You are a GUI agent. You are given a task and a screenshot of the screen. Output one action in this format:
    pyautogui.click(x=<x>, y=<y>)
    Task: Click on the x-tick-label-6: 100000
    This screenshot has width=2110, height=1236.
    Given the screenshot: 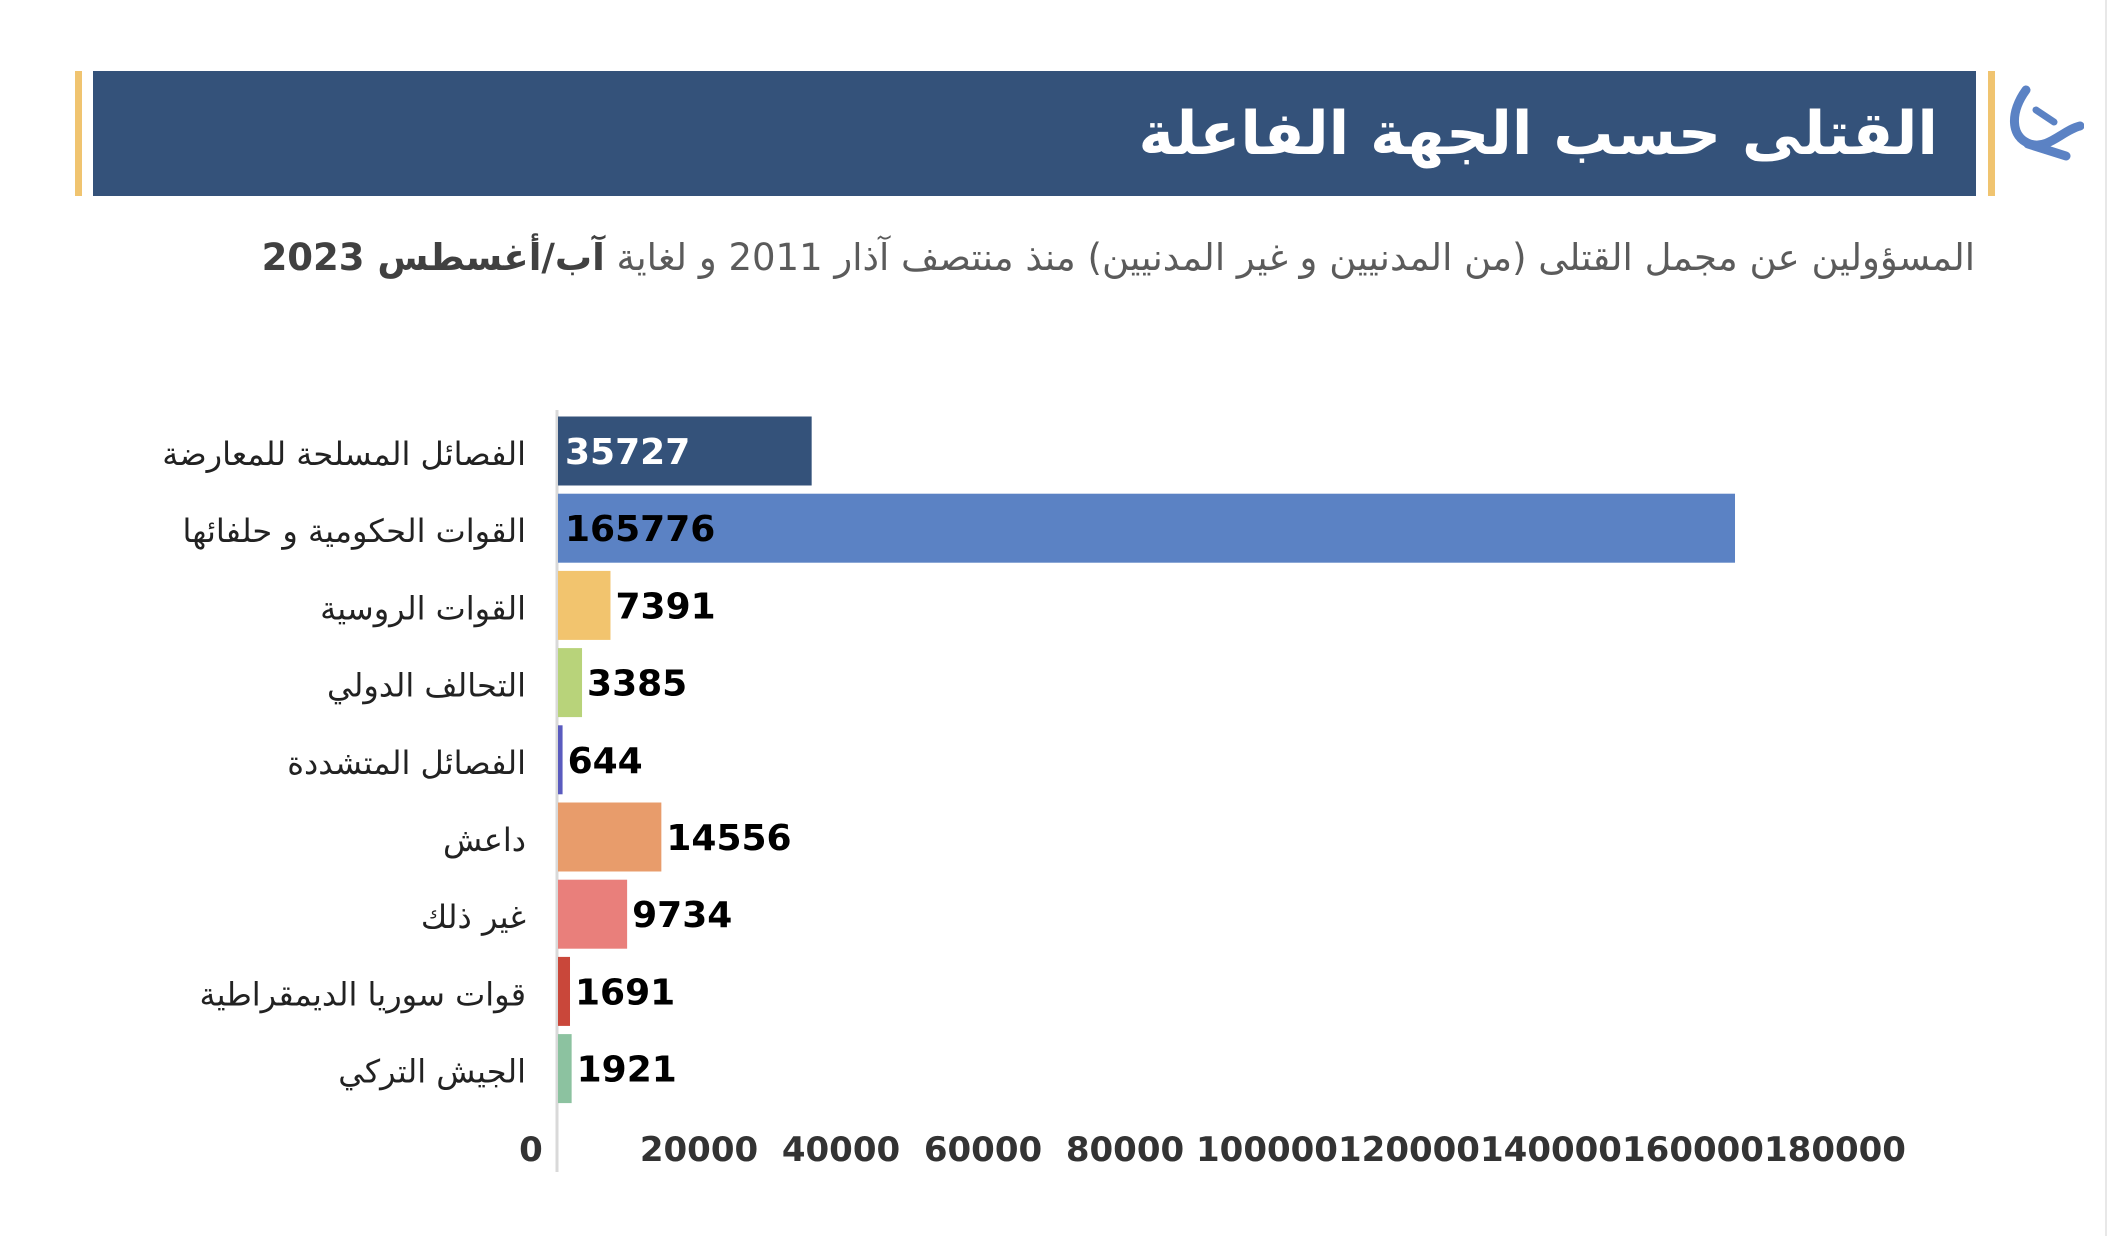 What is the action you would take?
    pyautogui.click(x=1267, y=1150)
    